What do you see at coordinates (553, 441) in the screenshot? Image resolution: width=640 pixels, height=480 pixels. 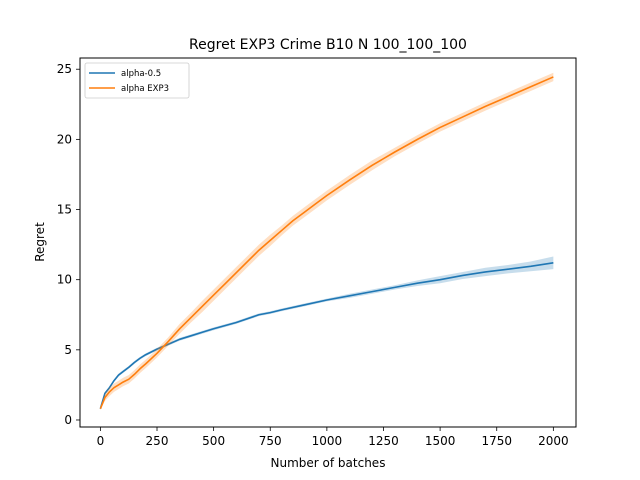 I see `x-tick-label-8: 2000` at bounding box center [553, 441].